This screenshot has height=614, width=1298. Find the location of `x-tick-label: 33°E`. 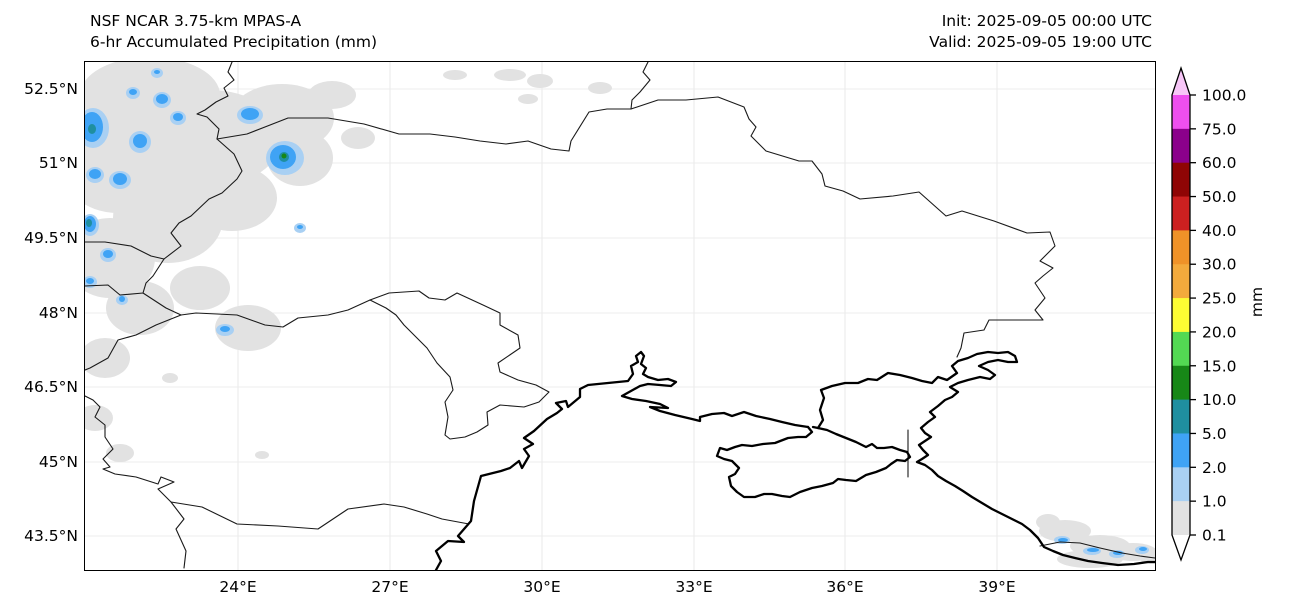

x-tick-label: 33°E is located at coordinates (694, 587).